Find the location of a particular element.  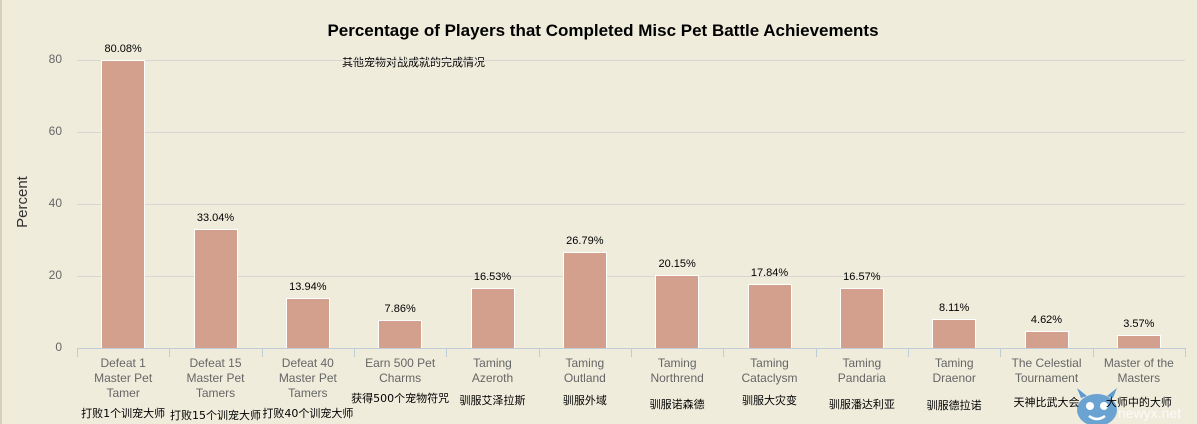

category-label: Taming Northrend is located at coordinates (677, 370).